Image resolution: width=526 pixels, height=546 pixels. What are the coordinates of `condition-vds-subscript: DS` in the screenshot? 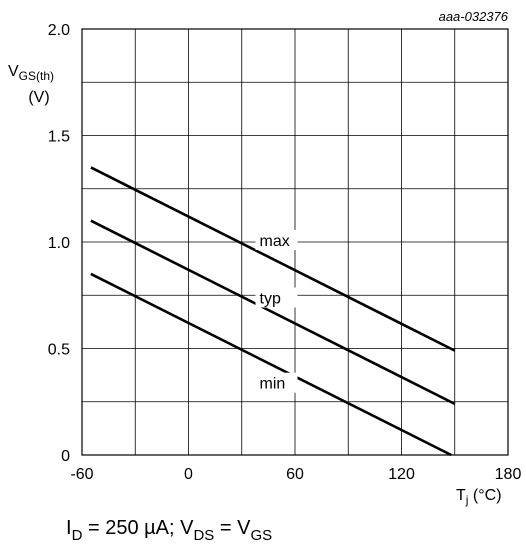 It's located at (203, 535).